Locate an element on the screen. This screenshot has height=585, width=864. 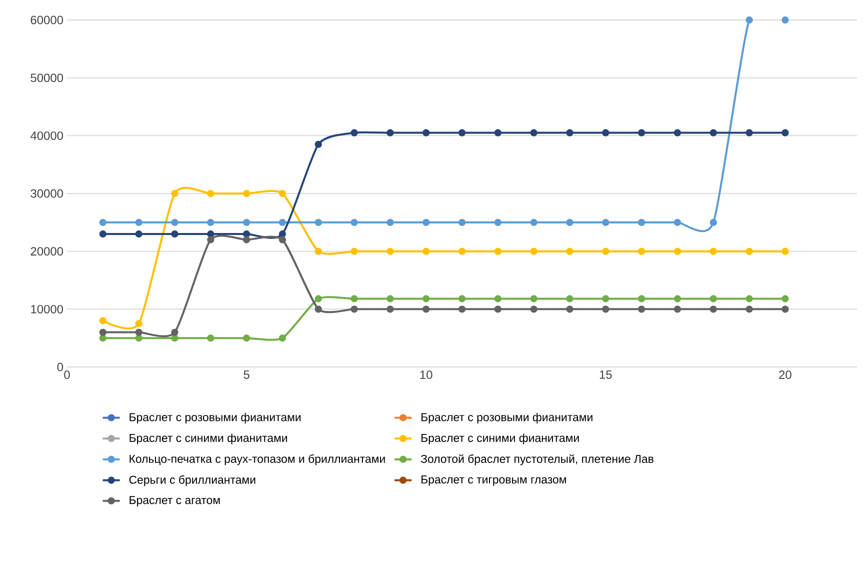
legend-label: Кольцо-печатка с раух-топазом и бриллиантами is located at coordinates (257, 460).